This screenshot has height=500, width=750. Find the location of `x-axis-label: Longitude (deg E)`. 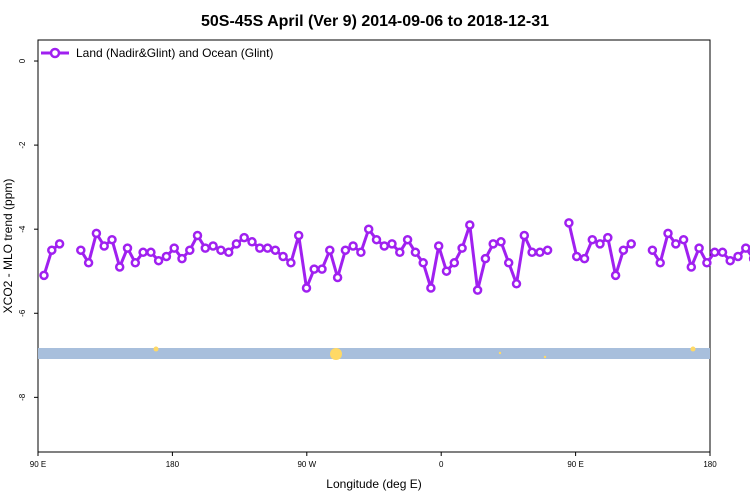

x-axis-label: Longitude (deg E) is located at coordinates (373, 484).